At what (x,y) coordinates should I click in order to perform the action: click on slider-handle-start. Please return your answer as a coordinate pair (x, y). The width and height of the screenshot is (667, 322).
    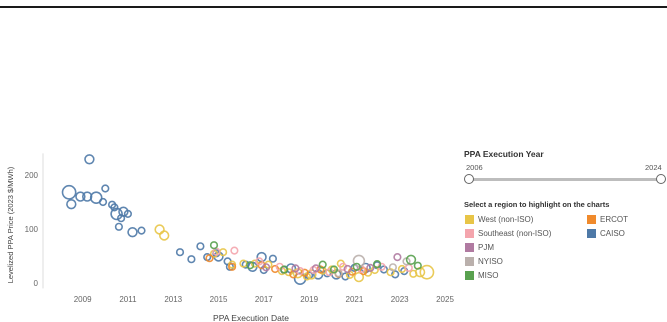
    Looking at the image, I should click on (469, 179).